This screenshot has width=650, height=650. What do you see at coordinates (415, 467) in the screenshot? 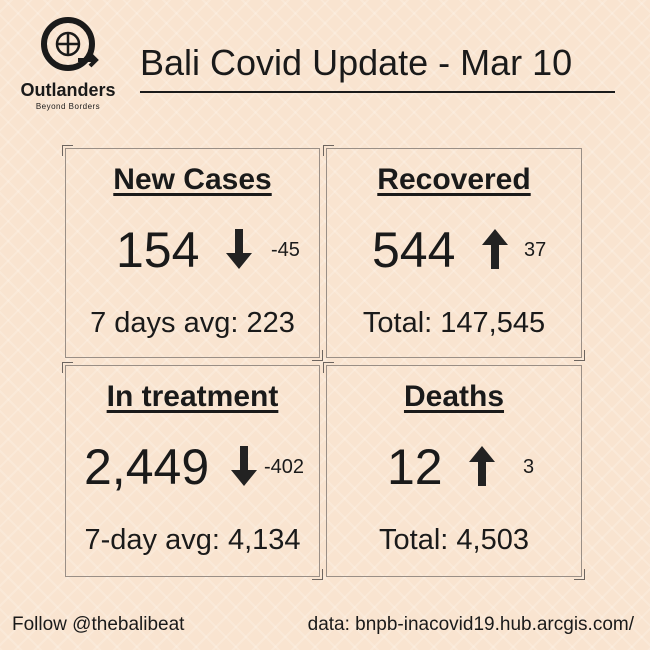
I see `card-value: 12` at bounding box center [415, 467].